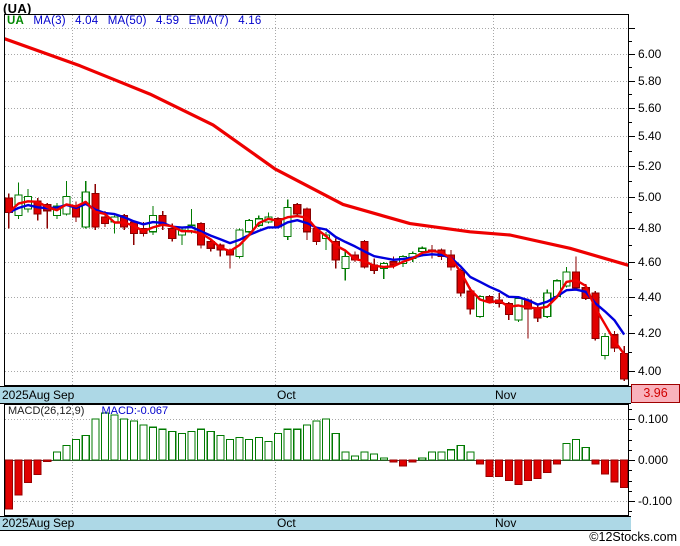  I want to click on axis-tick-label: 4.00, so click(650, 371).